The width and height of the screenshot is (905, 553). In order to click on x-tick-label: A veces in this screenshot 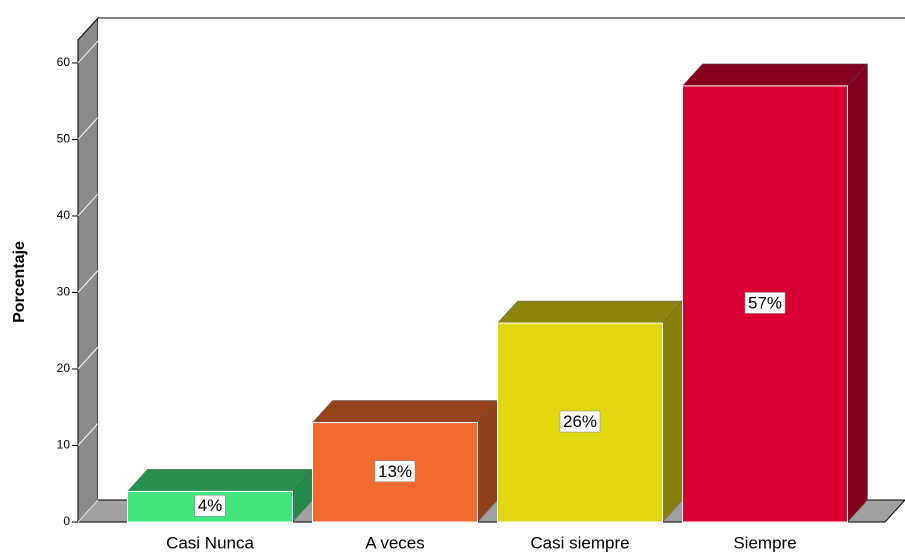, I will do `click(395, 542)`.